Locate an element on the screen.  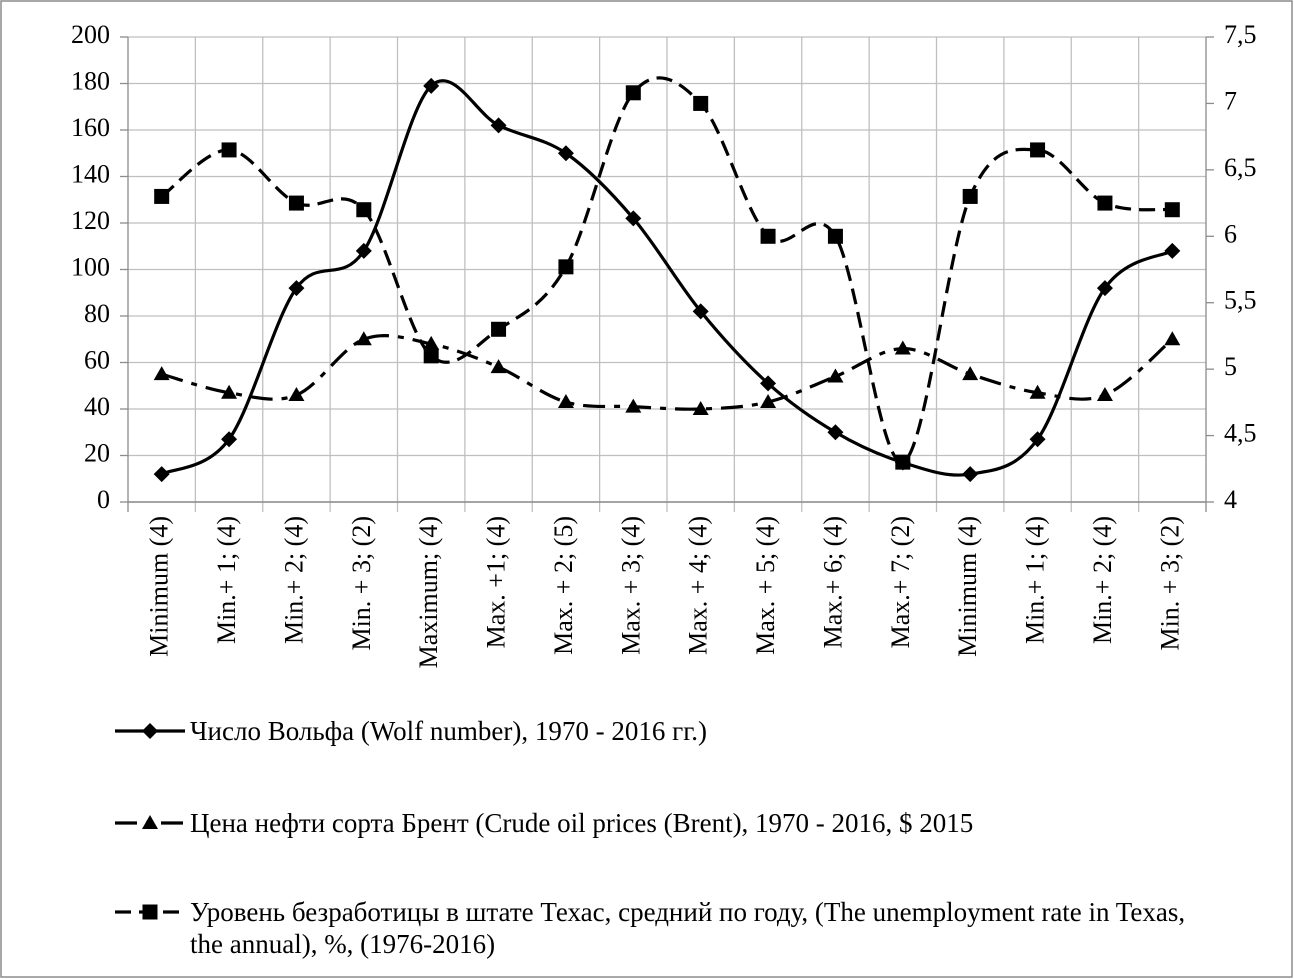
x-tick-label: Max.+ 7; (2) is located at coordinates (900, 582).